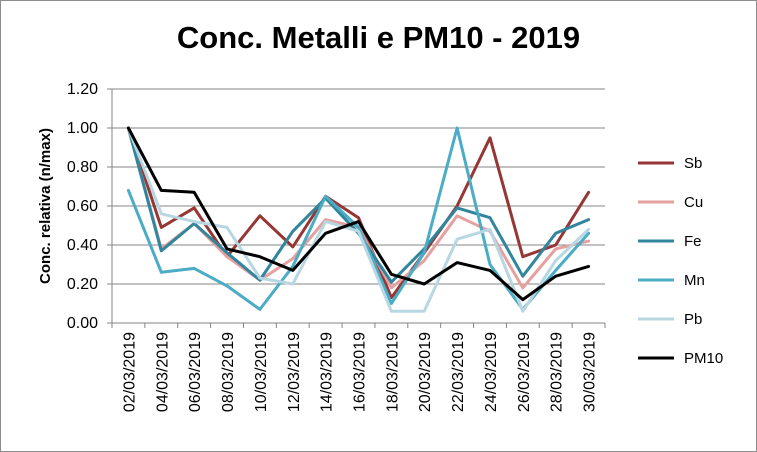  I want to click on y-tick-label: 0.80, so click(82, 167).